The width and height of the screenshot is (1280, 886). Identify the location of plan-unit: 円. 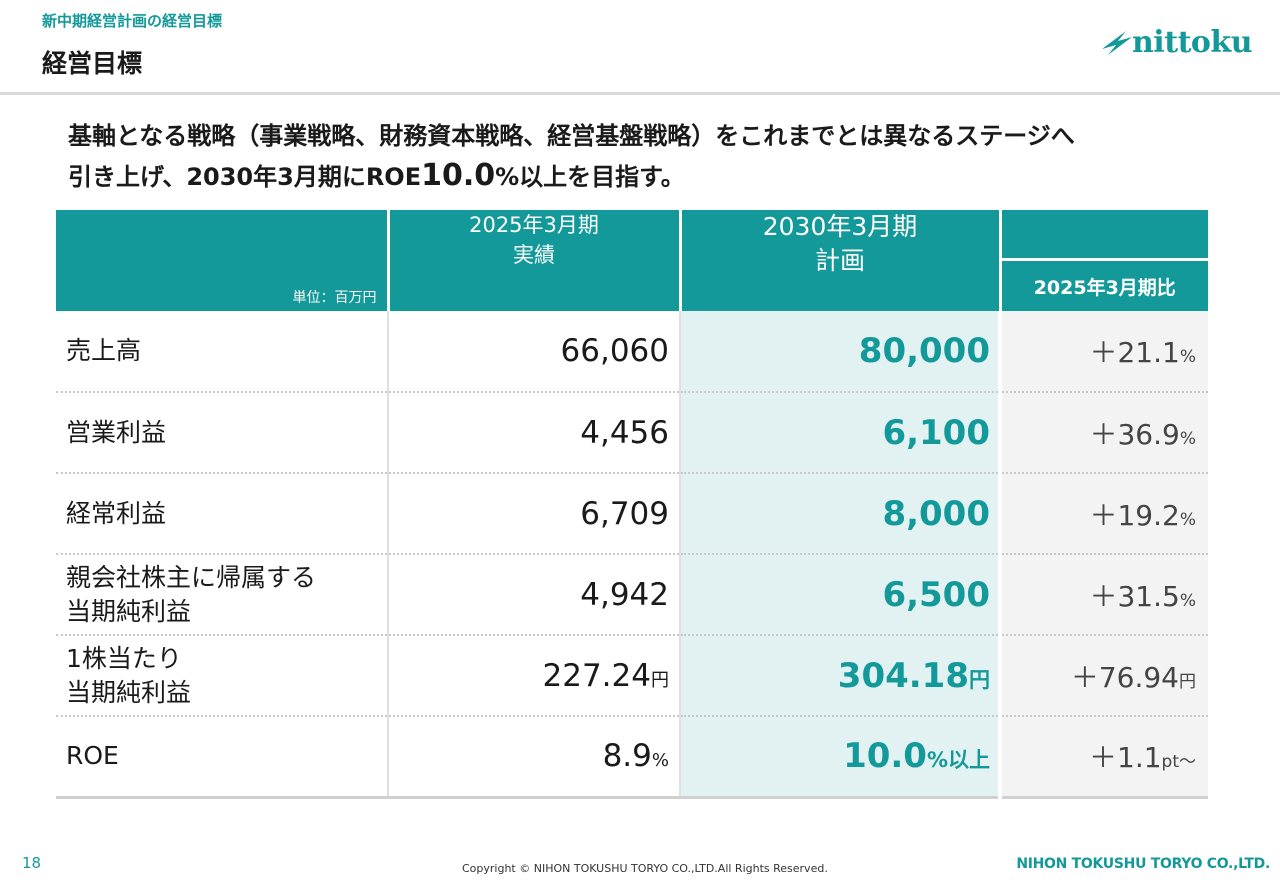
(979, 679).